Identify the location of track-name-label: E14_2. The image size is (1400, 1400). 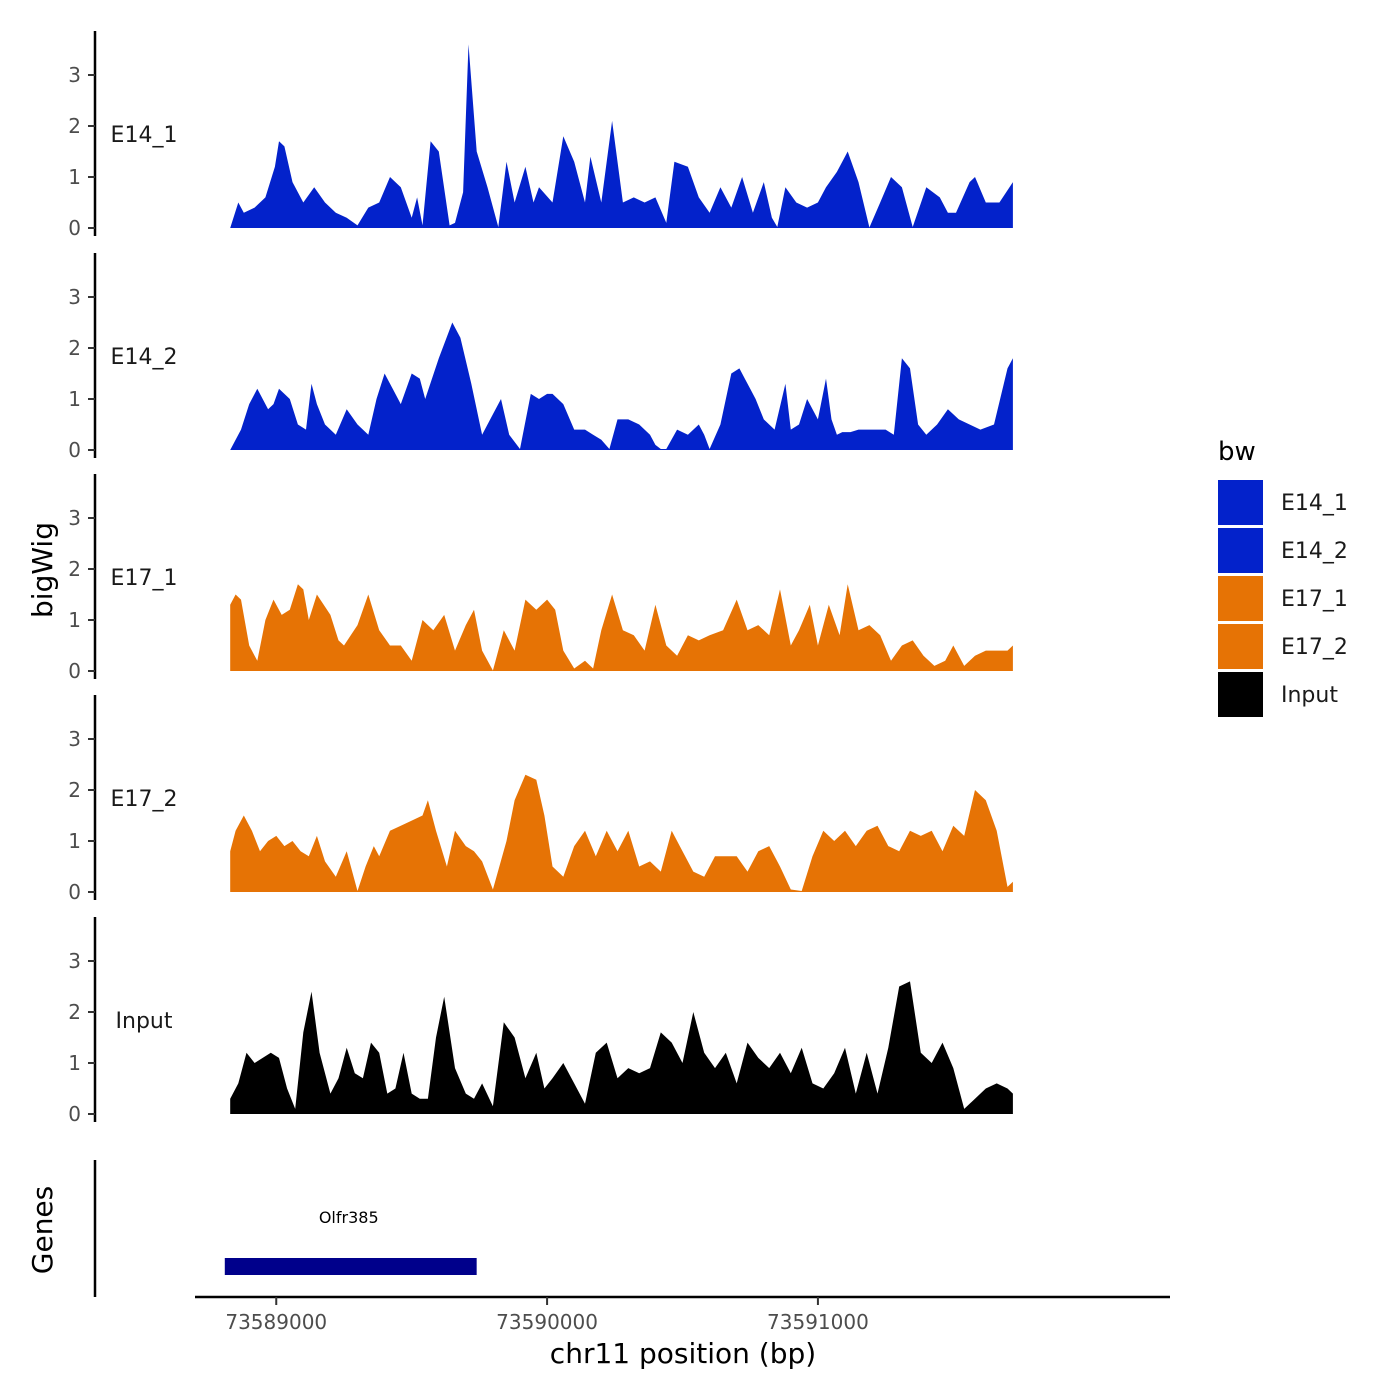
(144, 357).